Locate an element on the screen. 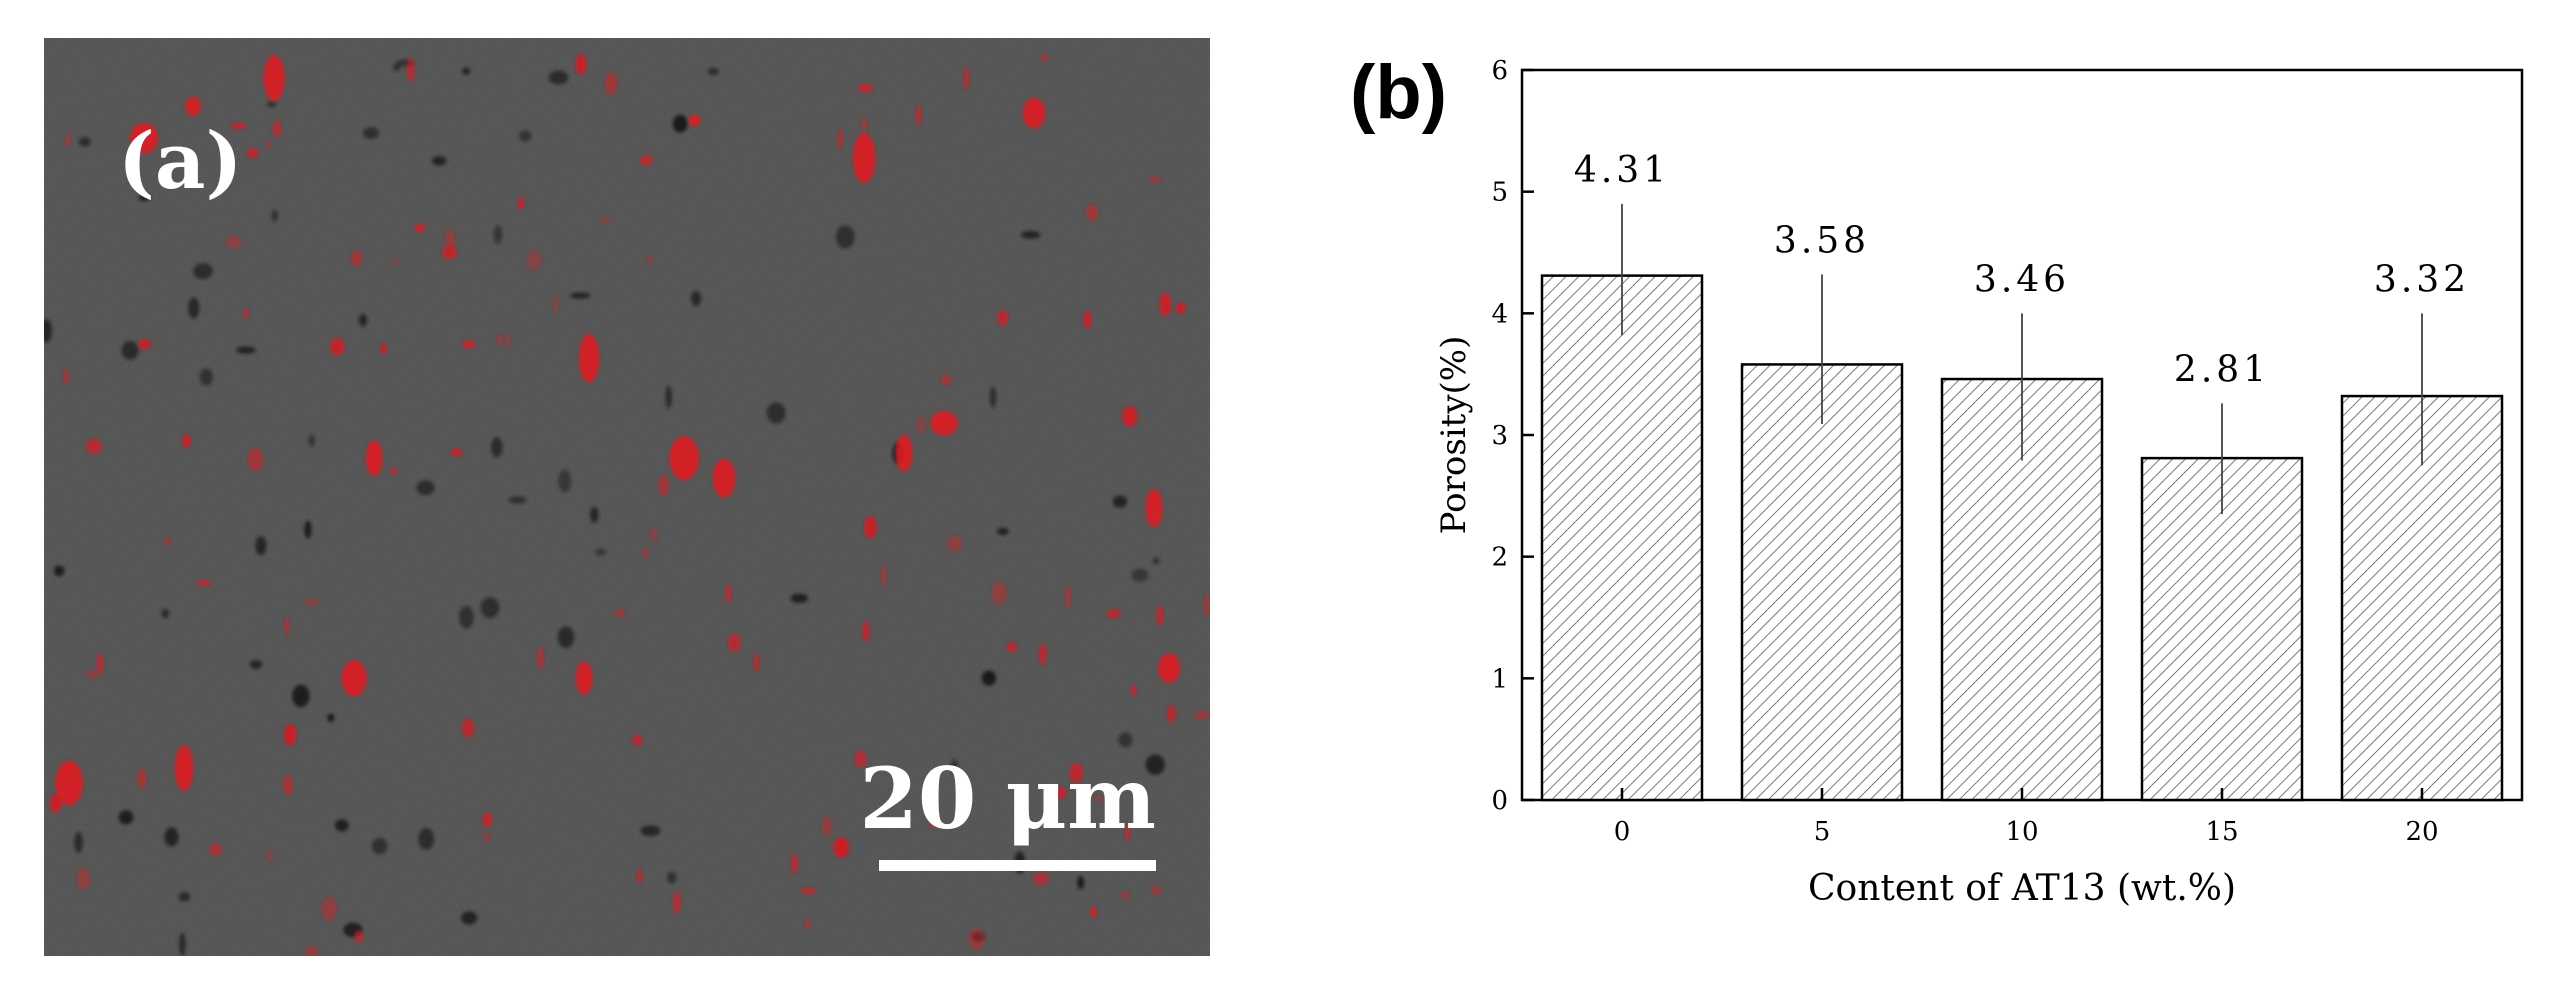 The height and width of the screenshot is (992, 2554). bar-value-label: 3.46 is located at coordinates (2022, 279).